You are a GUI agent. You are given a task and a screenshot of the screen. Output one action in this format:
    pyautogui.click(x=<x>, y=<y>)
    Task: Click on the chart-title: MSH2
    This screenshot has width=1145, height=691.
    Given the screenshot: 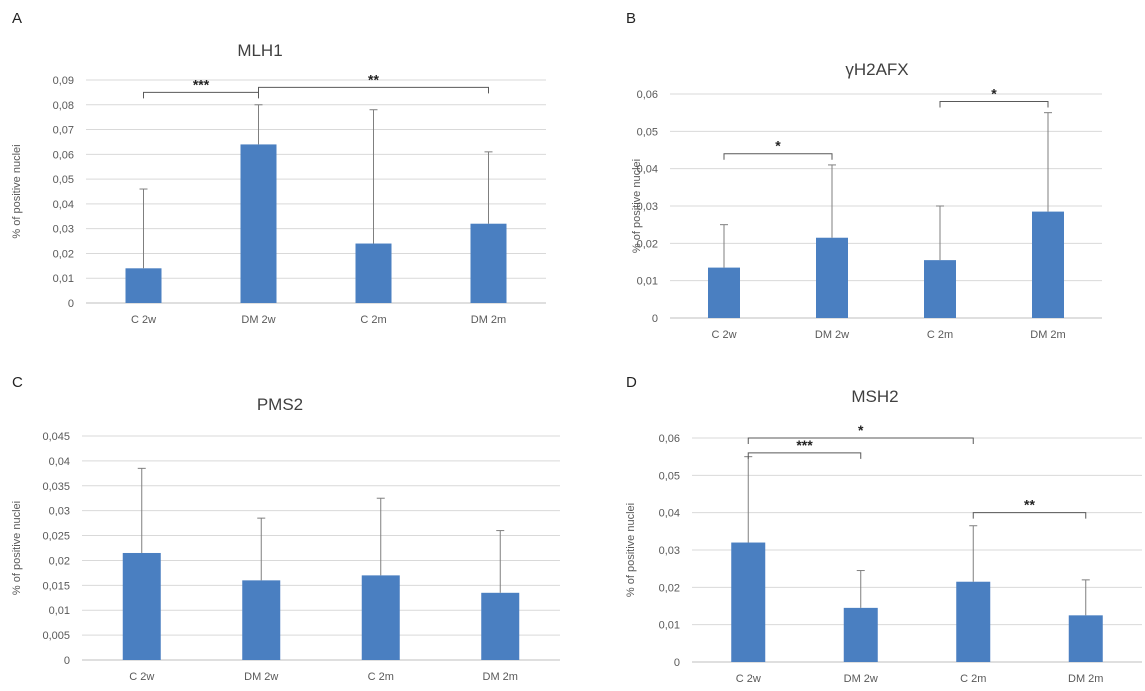 What is the action you would take?
    pyautogui.click(x=874, y=396)
    